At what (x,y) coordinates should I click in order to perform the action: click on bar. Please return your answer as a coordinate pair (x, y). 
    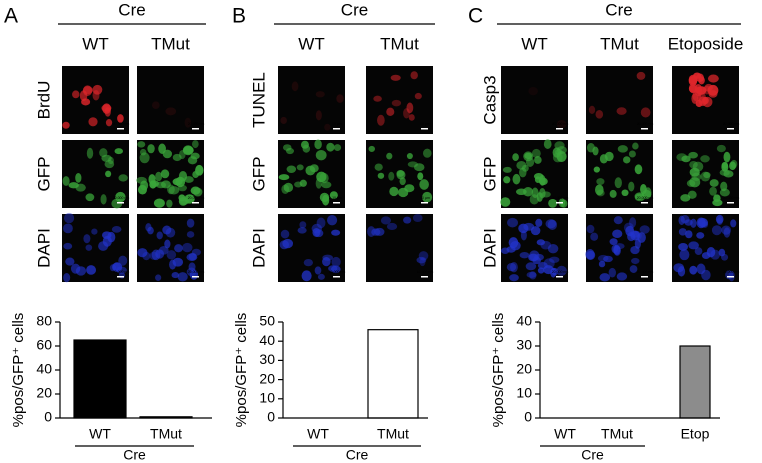
    Looking at the image, I should click on (695, 382).